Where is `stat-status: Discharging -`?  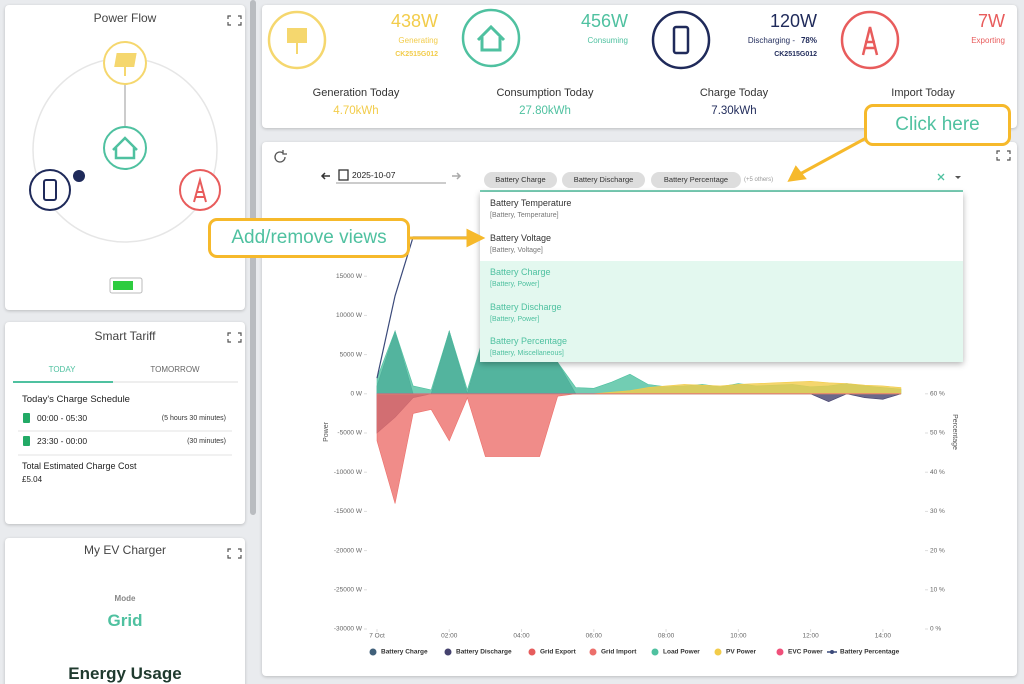 stat-status: Discharging - is located at coordinates (771, 40).